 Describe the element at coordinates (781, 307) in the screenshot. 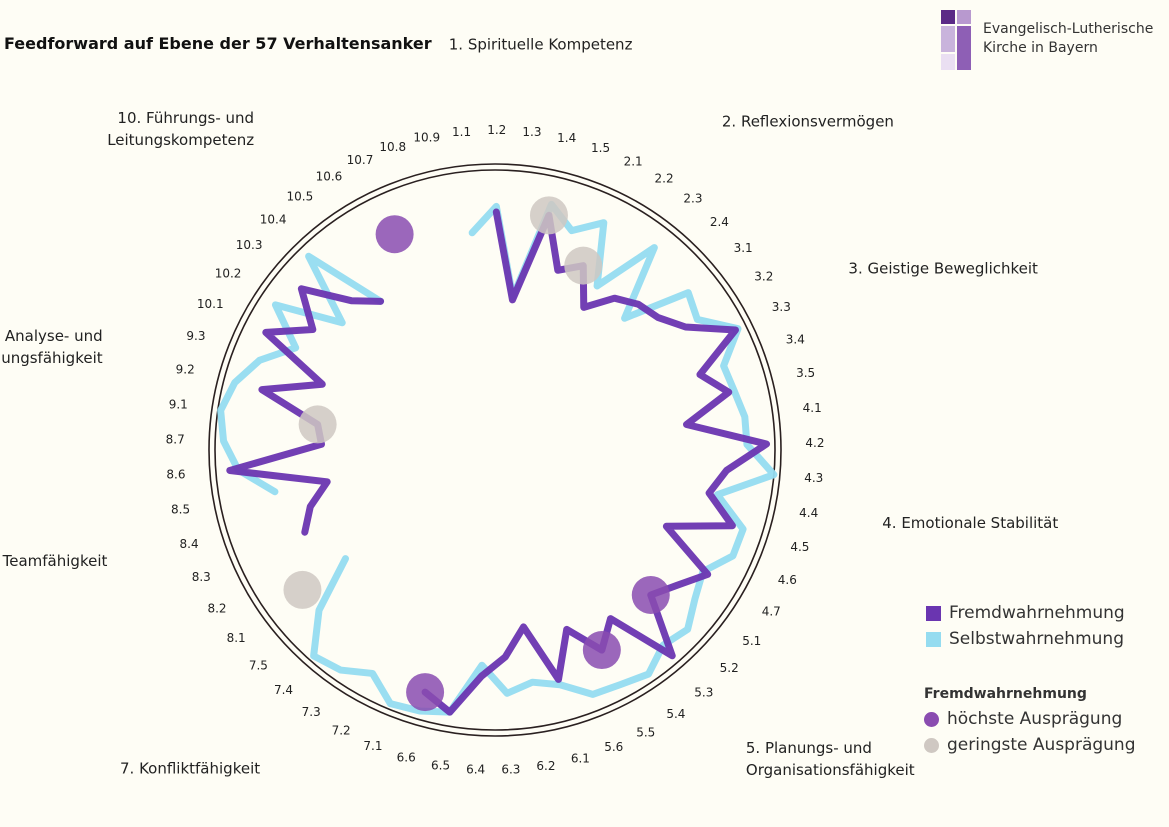

I see `anchor-label-3-3: 3.3` at that location.